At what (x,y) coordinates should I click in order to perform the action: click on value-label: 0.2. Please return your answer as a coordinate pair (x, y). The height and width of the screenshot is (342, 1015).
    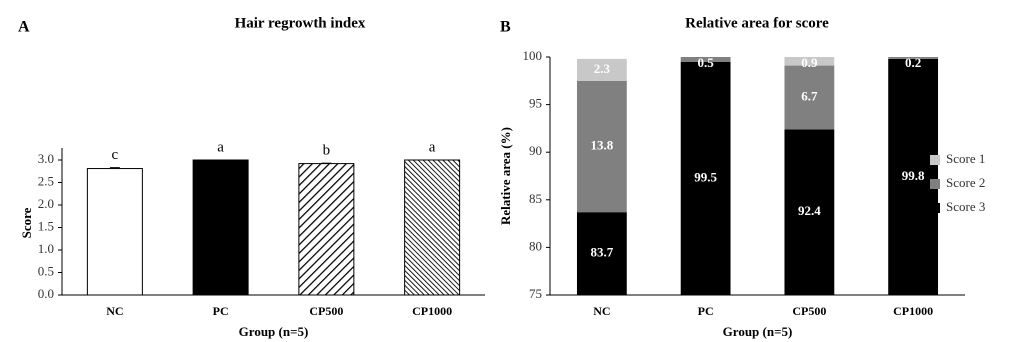
    Looking at the image, I should click on (913, 62).